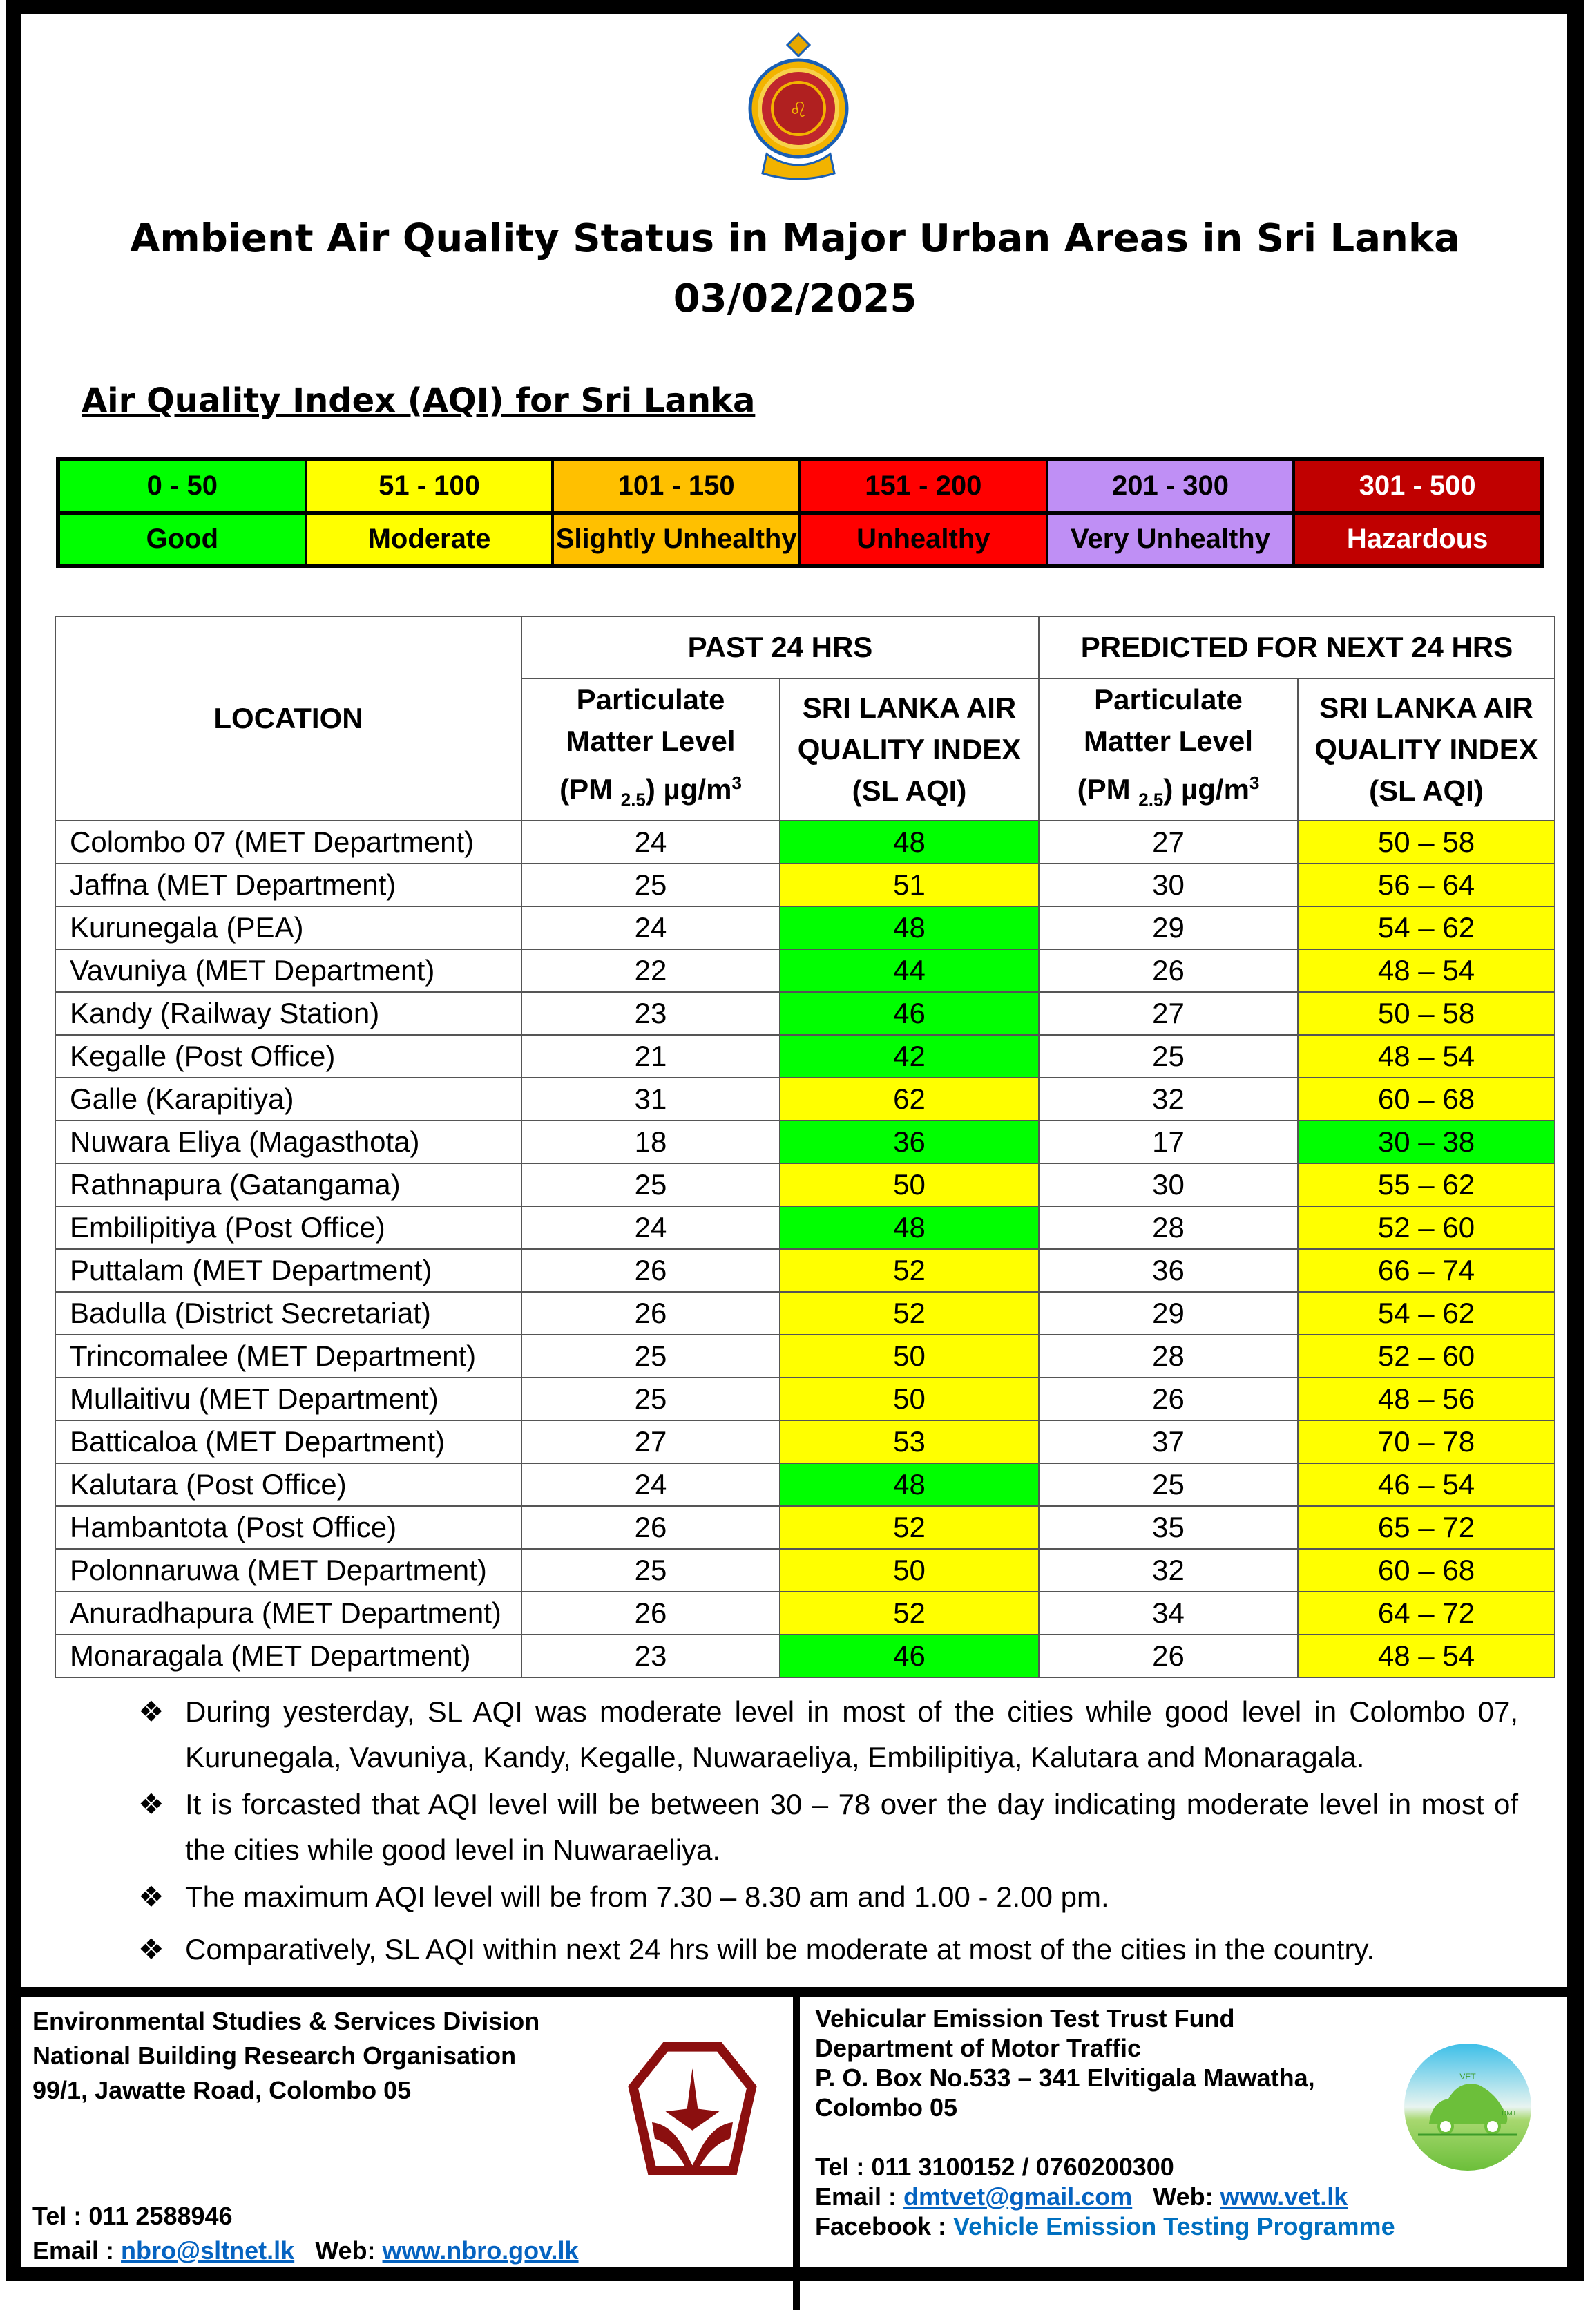  I want to click on location-cell: Kalutara (Post Office), so click(288, 1485).